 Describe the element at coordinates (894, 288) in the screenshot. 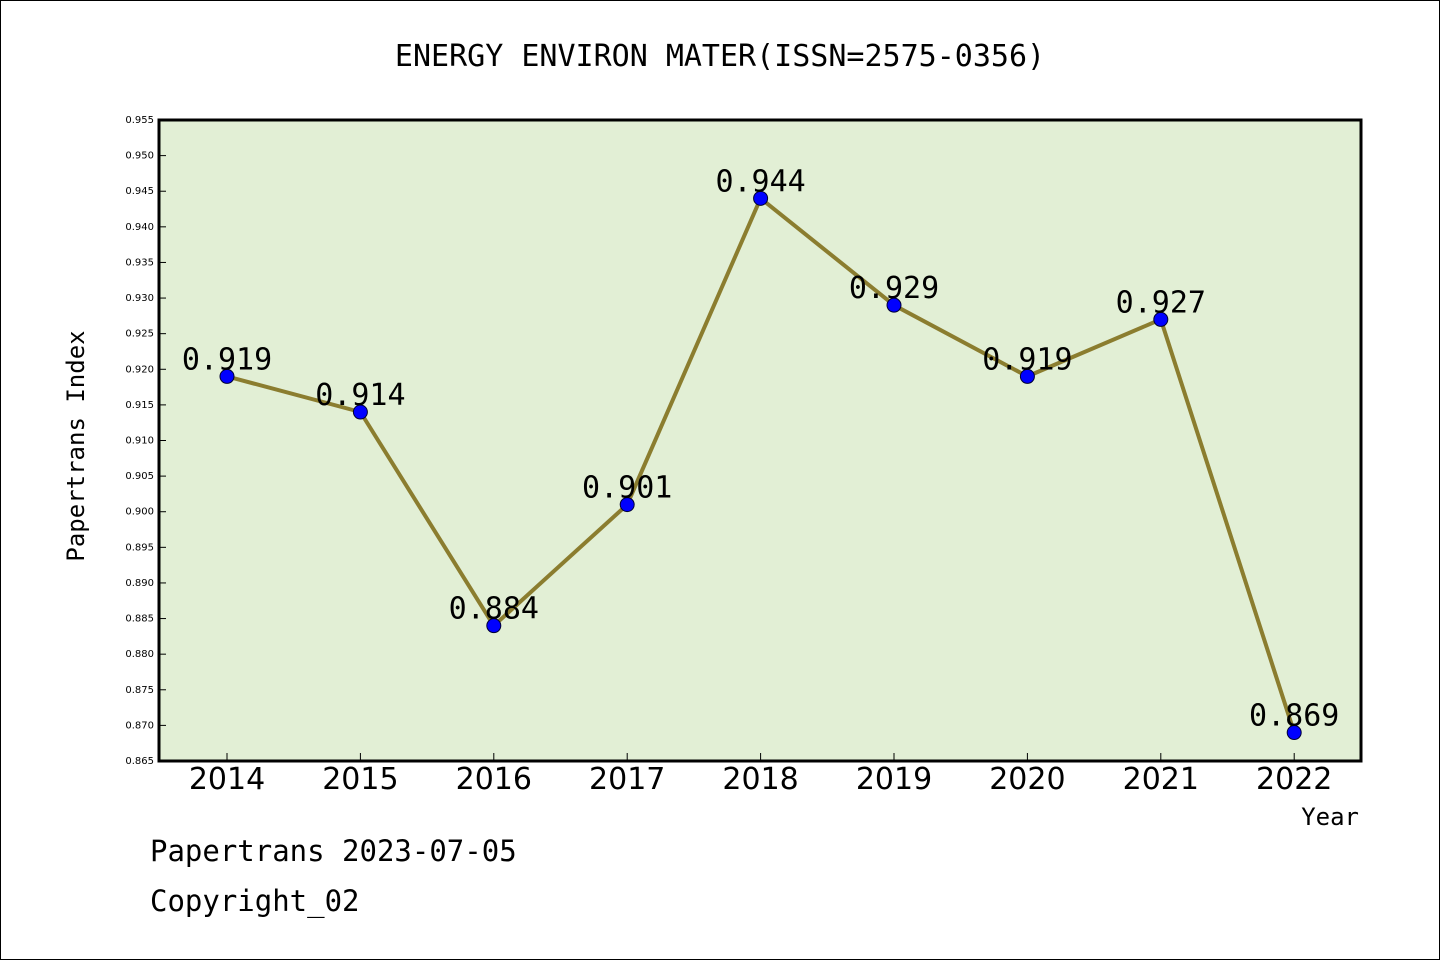

I see `data-label: 0.929` at that location.